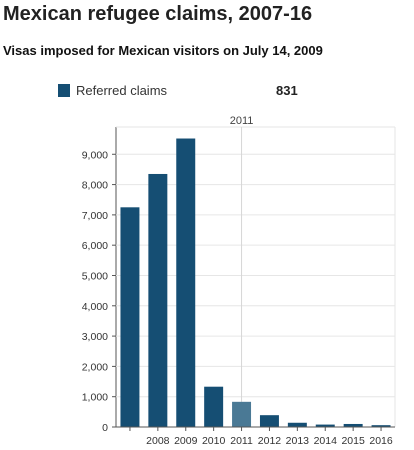  What do you see at coordinates (353, 425) in the screenshot?
I see `bar-2015` at bounding box center [353, 425].